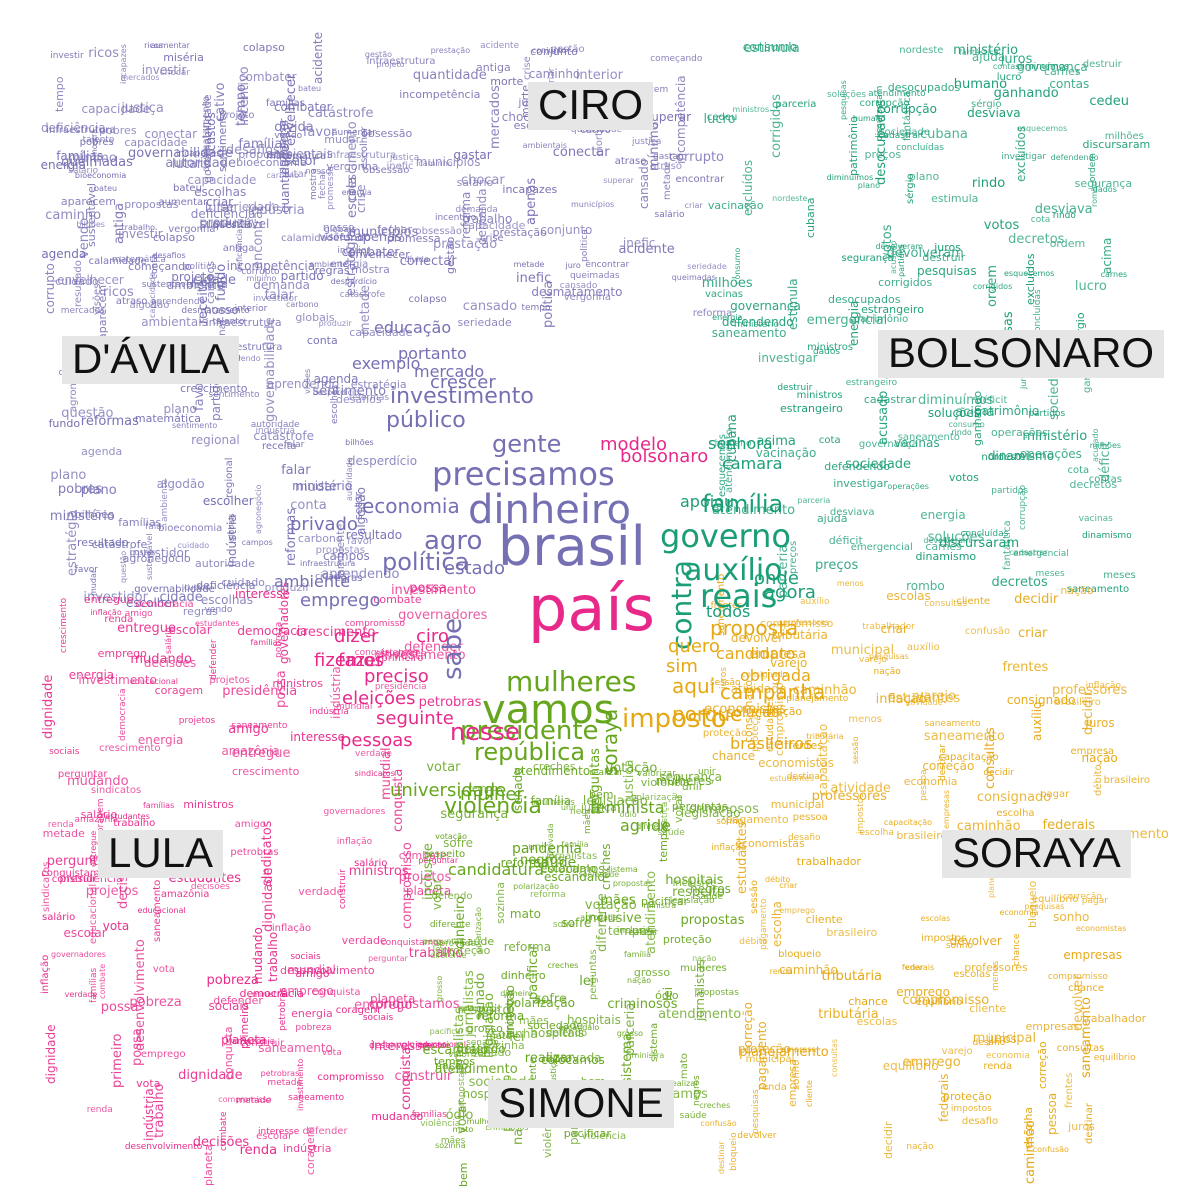 Image resolution: width=1200 pixels, height=1200 pixels. I want to click on cloud-word: planejamento, so click(817, 698).